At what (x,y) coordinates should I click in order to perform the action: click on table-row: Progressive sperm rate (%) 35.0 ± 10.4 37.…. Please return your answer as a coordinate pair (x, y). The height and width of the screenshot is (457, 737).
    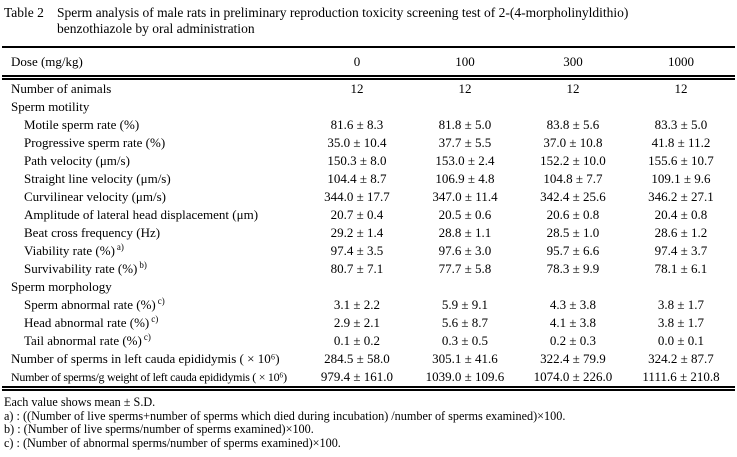
    Looking at the image, I should click on (368, 143).